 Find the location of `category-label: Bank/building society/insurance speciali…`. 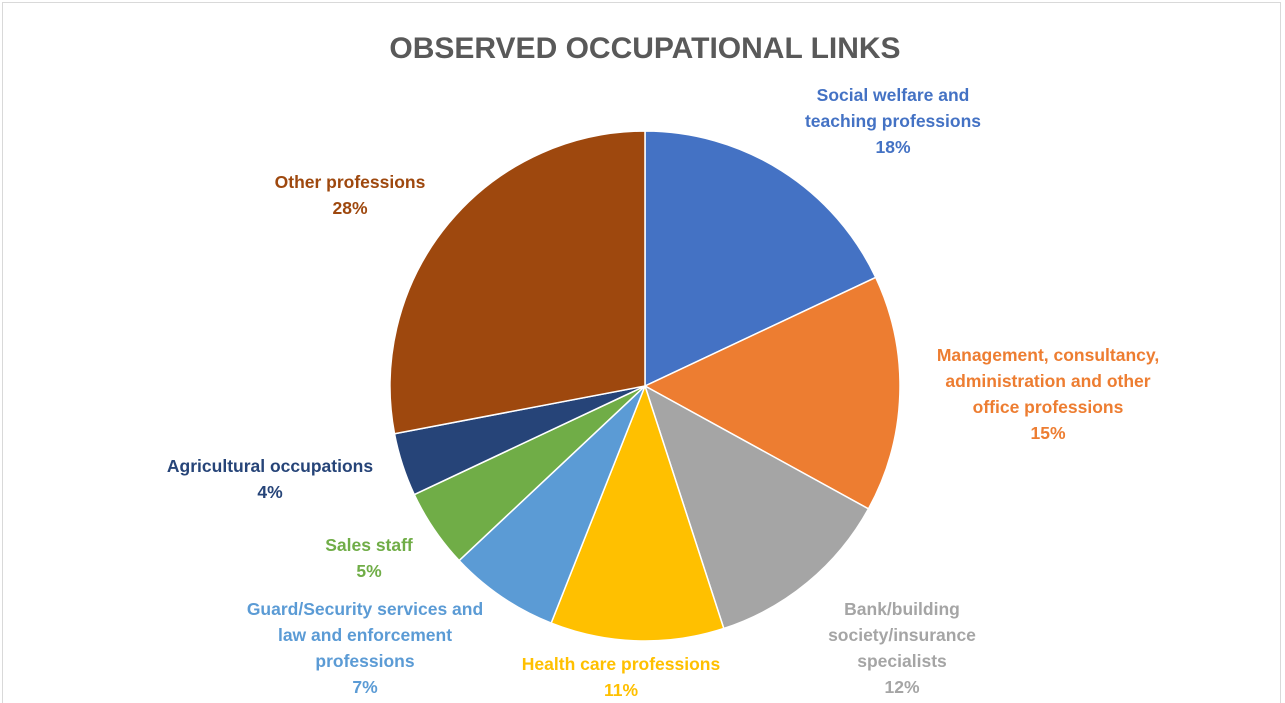

category-label: Bank/building society/insurance speciali… is located at coordinates (902, 635).